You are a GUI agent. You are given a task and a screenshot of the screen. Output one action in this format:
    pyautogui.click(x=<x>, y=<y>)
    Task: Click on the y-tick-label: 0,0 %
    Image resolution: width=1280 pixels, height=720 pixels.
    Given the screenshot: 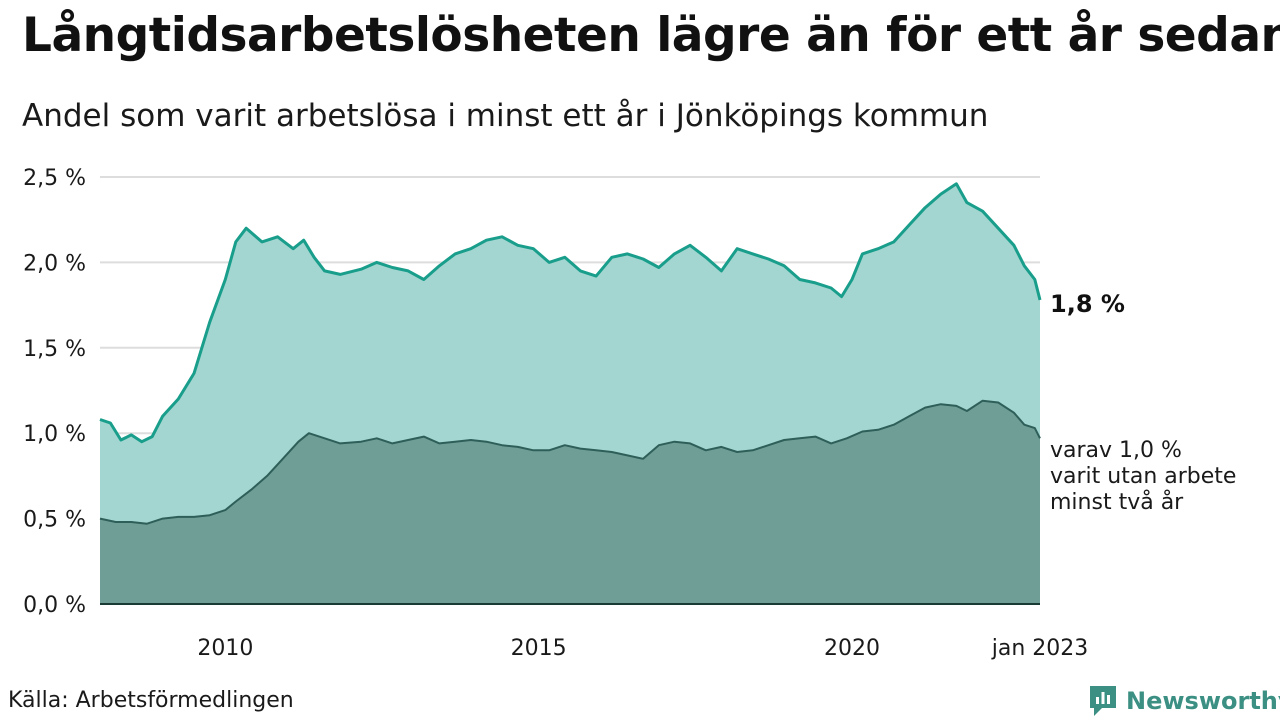 What is the action you would take?
    pyautogui.click(x=54, y=605)
    